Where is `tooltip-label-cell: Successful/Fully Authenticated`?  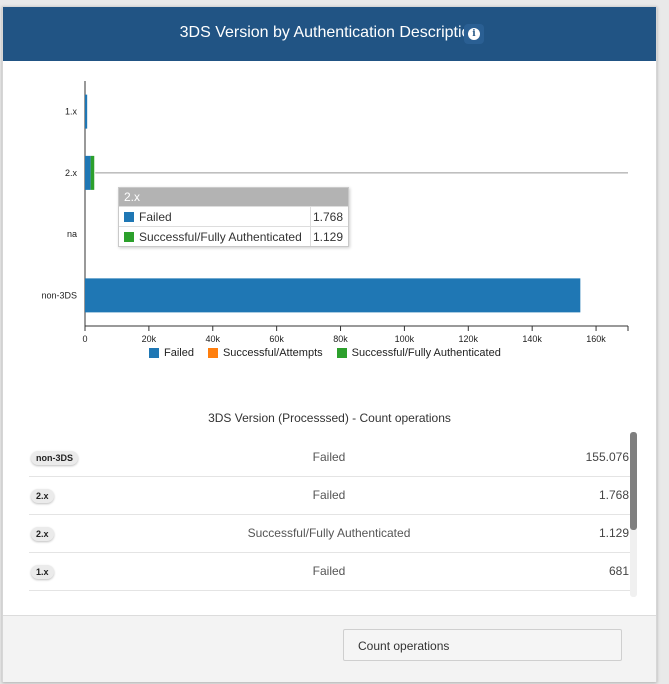
tooltip-label-cell: Successful/Fully Authenticated is located at coordinates (215, 236).